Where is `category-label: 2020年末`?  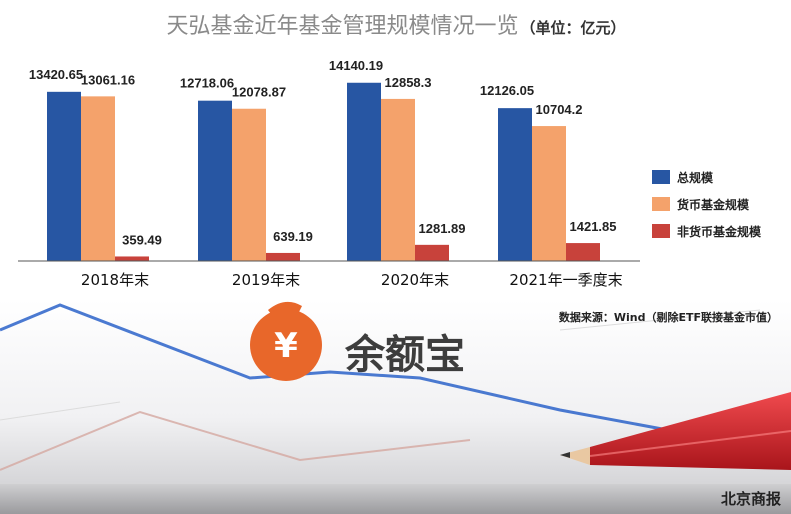
category-label: 2020年末 is located at coordinates (415, 280).